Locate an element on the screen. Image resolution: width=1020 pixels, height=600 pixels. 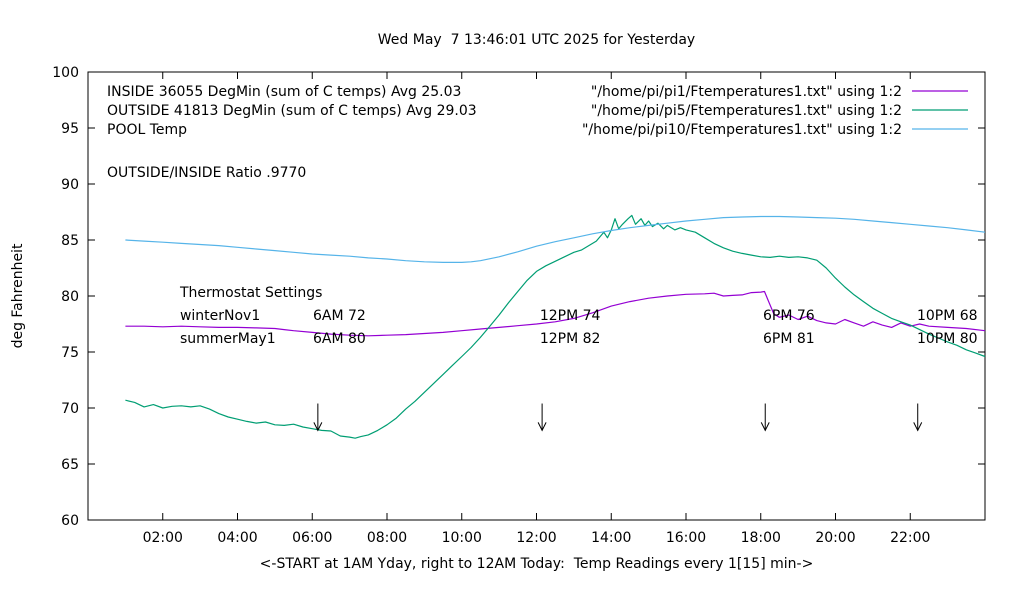
x-tick-label: 20:00 is located at coordinates (835, 538).